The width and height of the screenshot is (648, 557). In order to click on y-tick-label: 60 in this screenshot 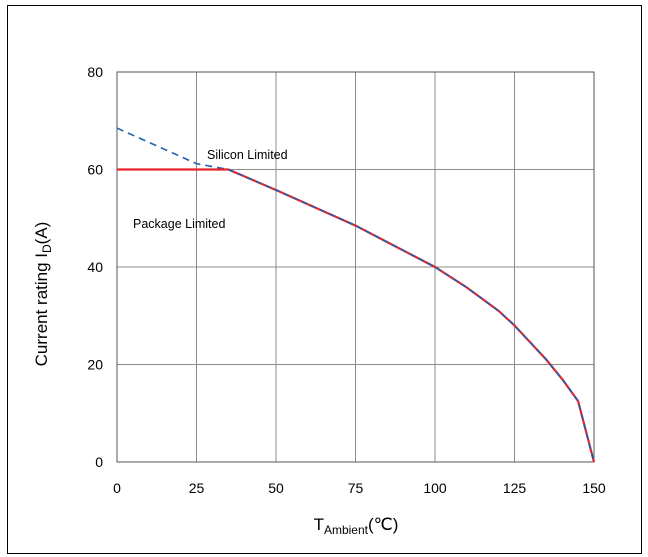, I will do `click(95, 170)`.